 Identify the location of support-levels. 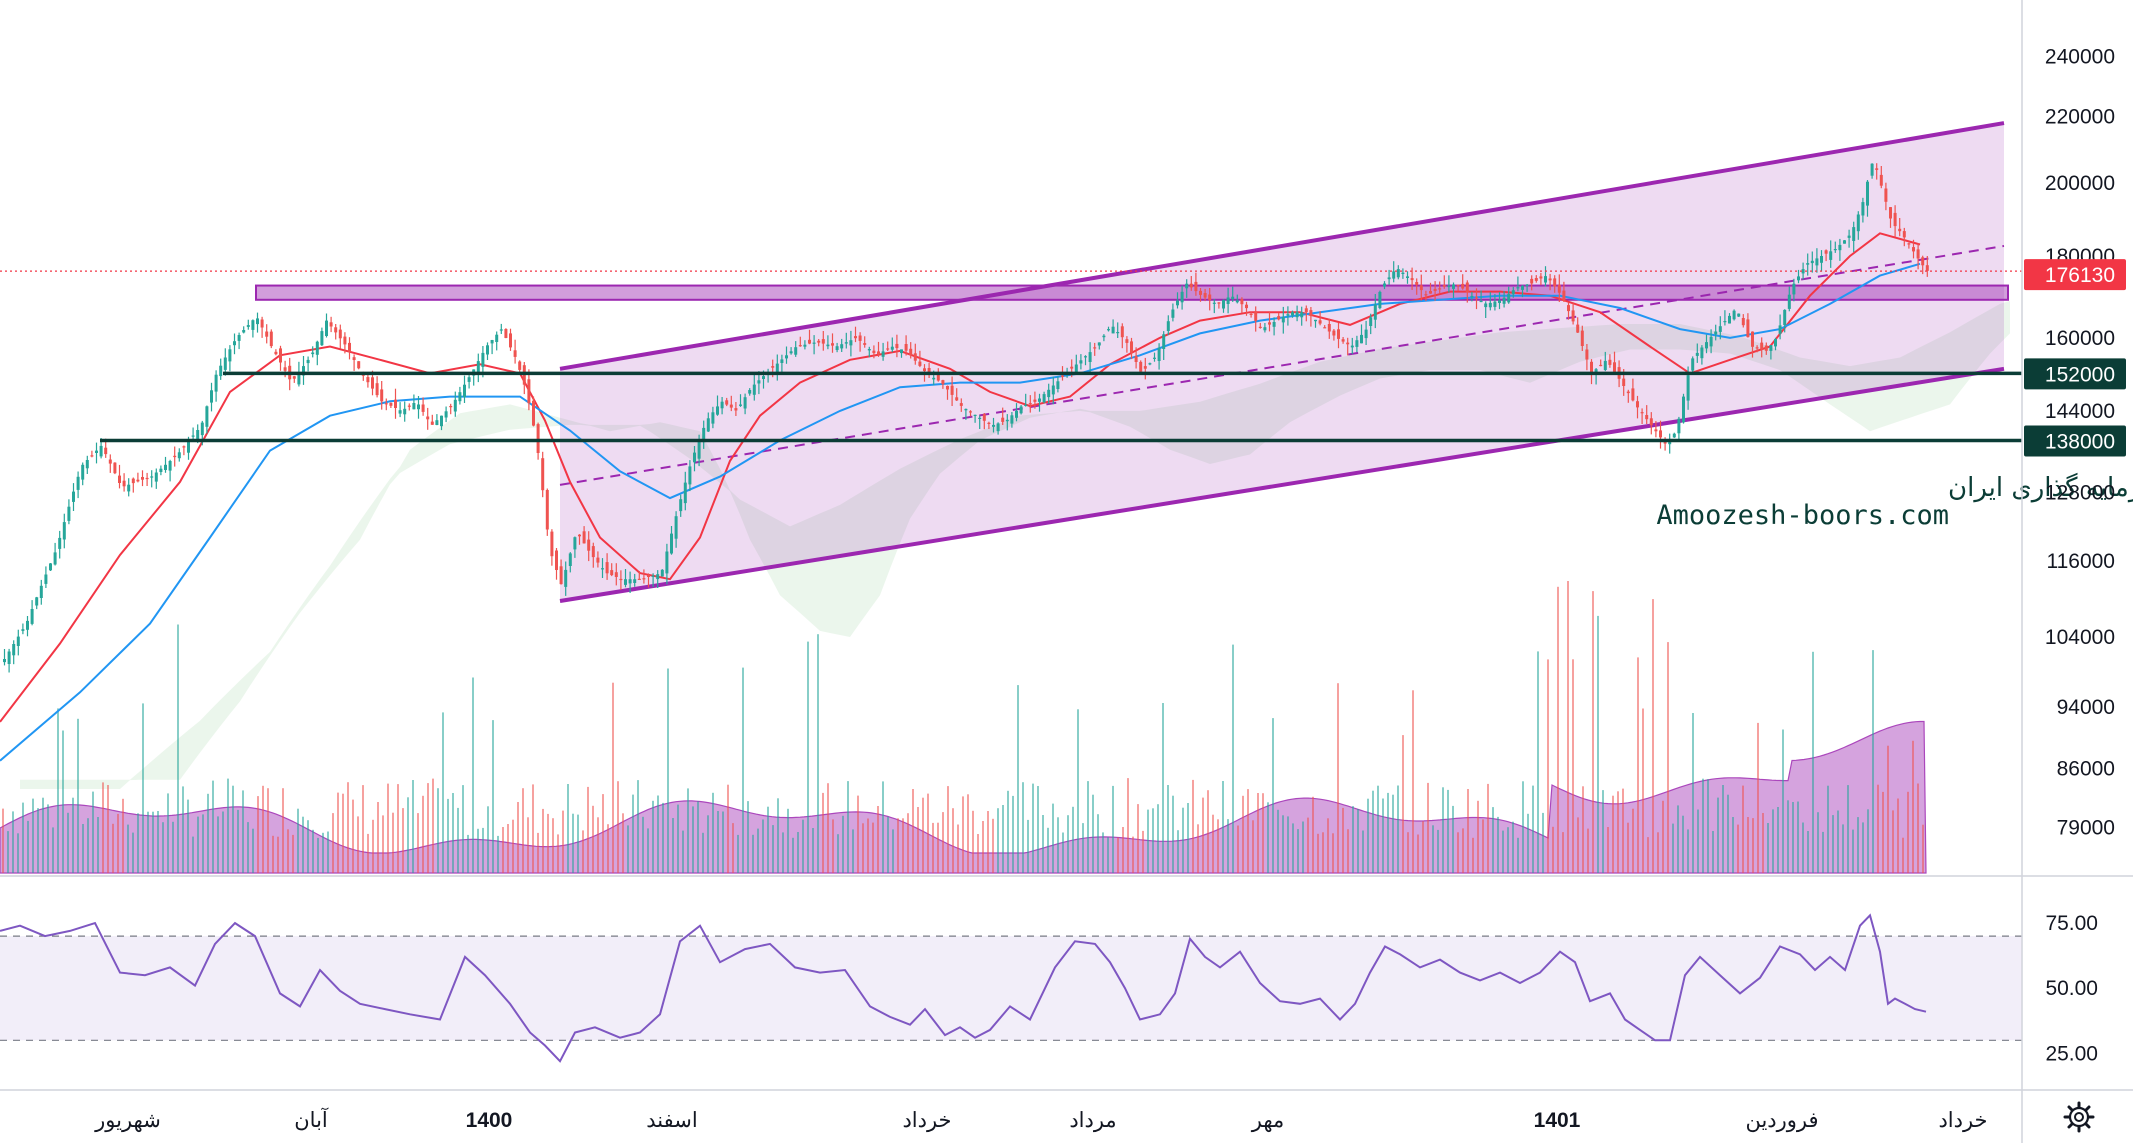
(1011, 356).